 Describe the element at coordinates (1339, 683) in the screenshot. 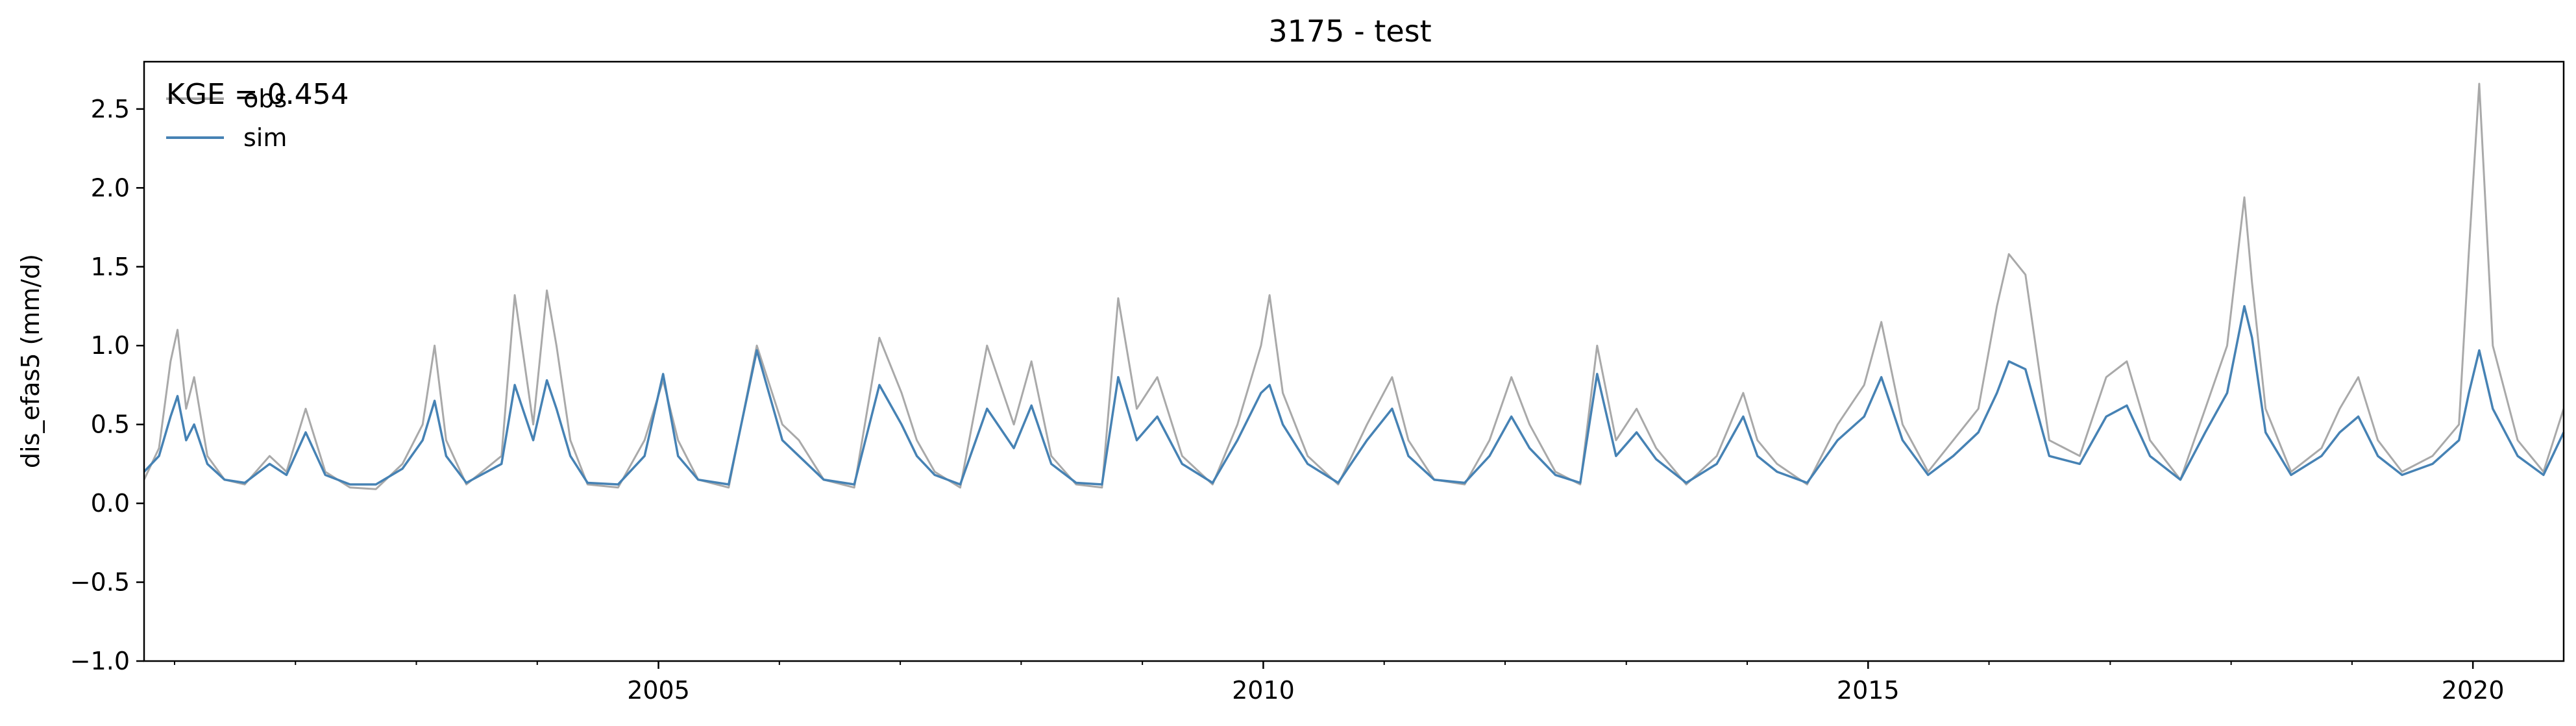

I see `x-axis: 2005 2010 2015 2020` at that location.